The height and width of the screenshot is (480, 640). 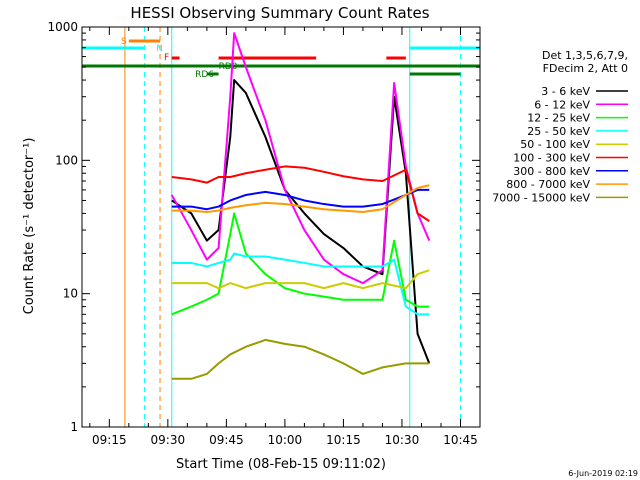 What do you see at coordinates (29, 226) in the screenshot?
I see `y-axis-label: Count Rate (s⁻¹ detector⁻¹)` at bounding box center [29, 226].